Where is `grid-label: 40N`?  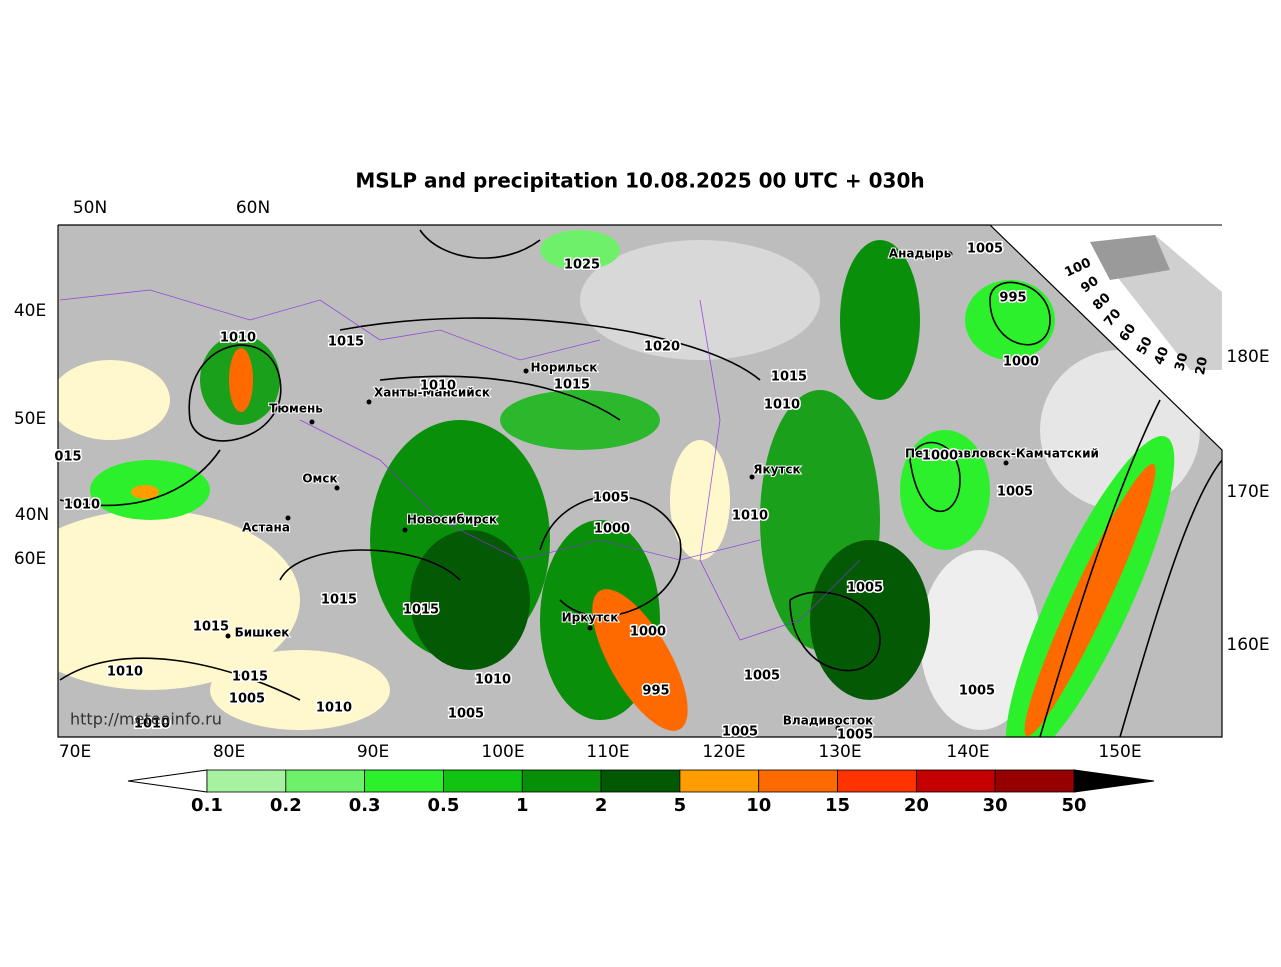
grid-label: 40N is located at coordinates (32, 515).